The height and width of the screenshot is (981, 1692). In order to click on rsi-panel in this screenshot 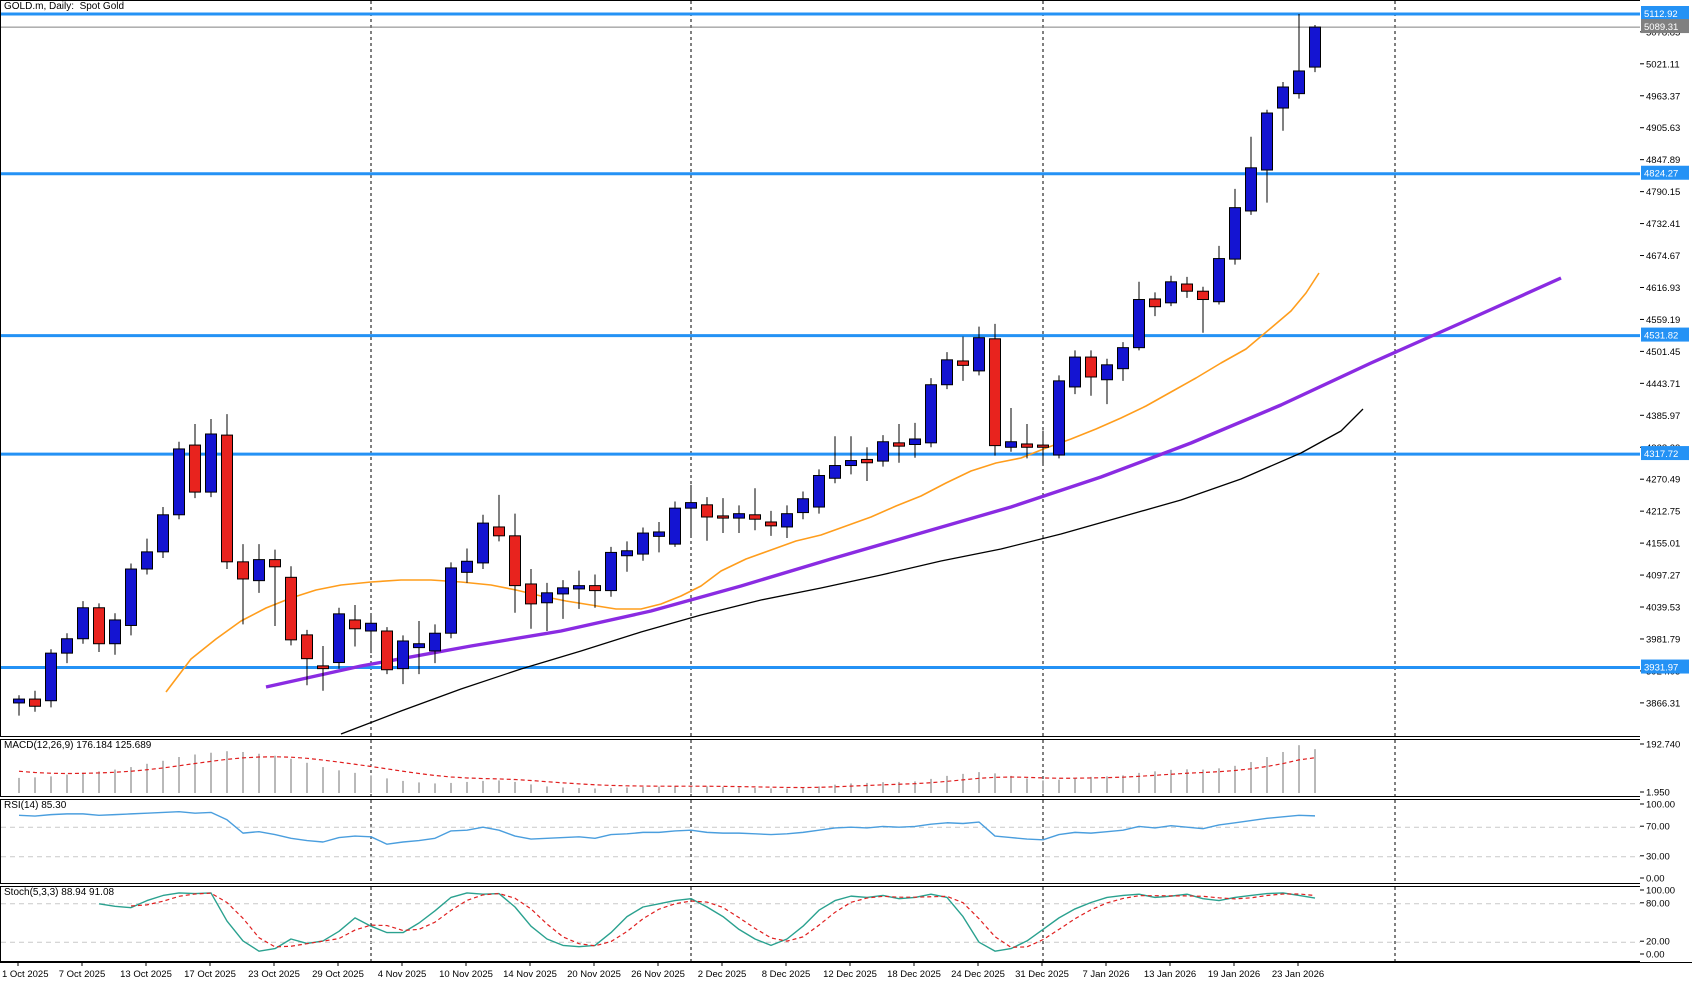, I will do `click(820, 841)`.